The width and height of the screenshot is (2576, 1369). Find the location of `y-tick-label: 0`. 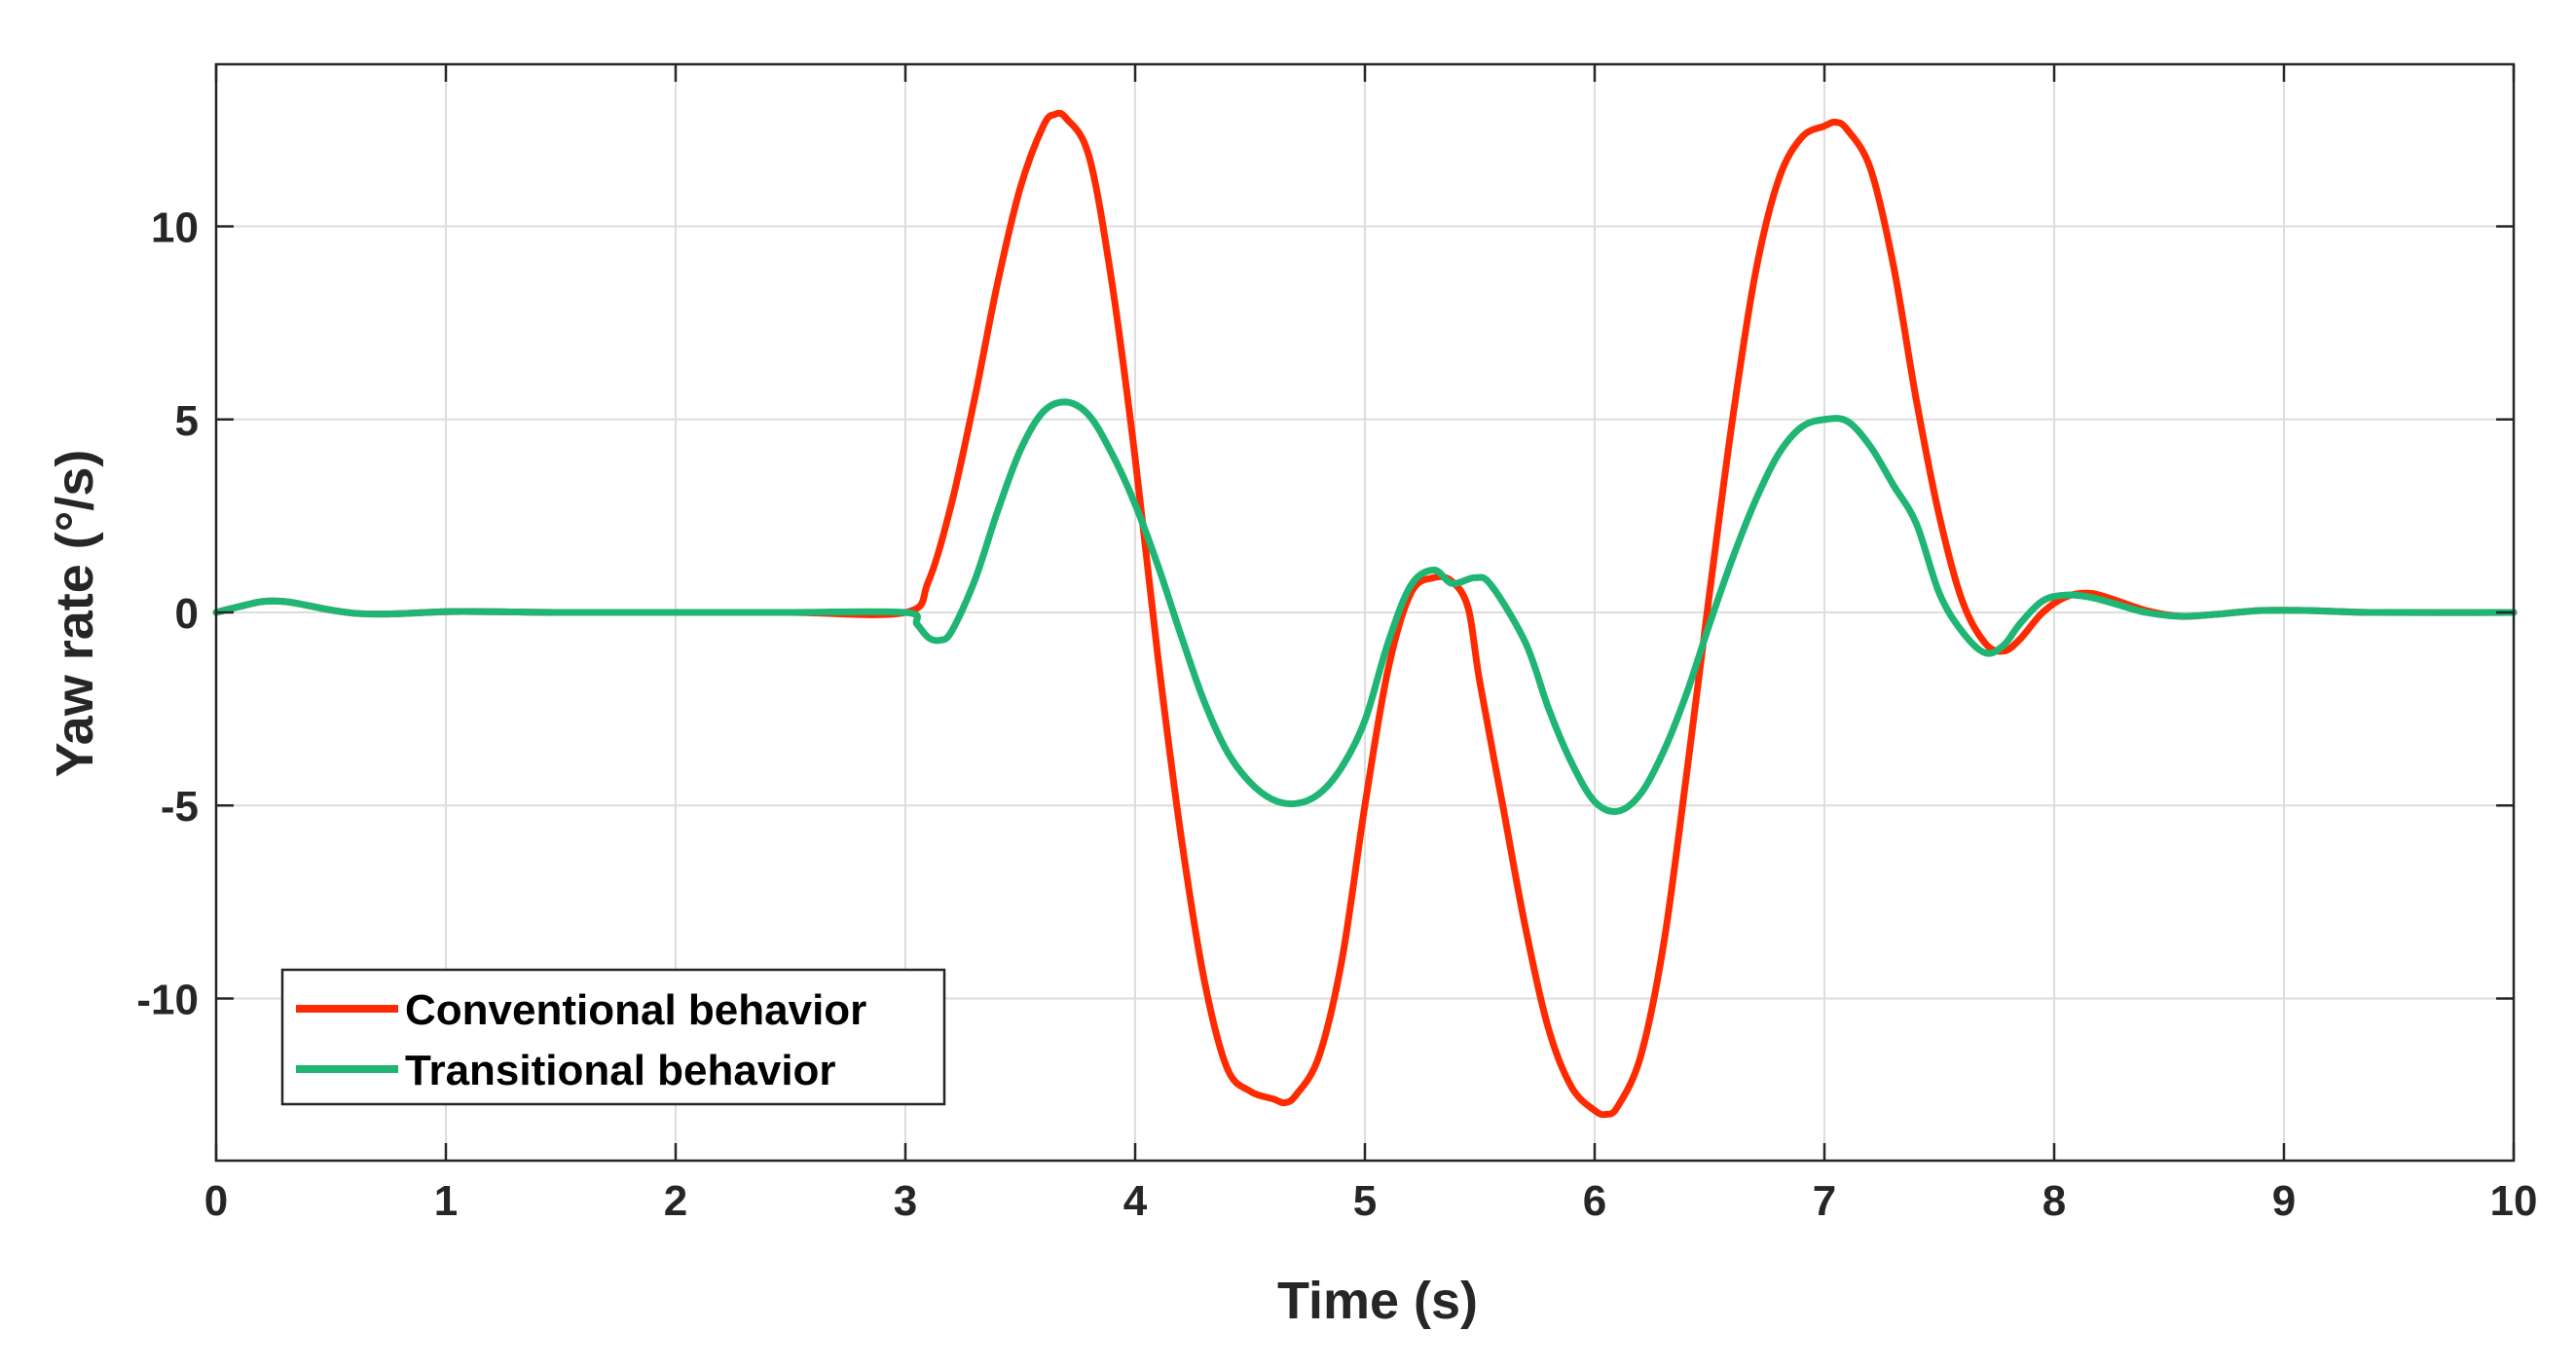

y-tick-label: 0 is located at coordinates (187, 614).